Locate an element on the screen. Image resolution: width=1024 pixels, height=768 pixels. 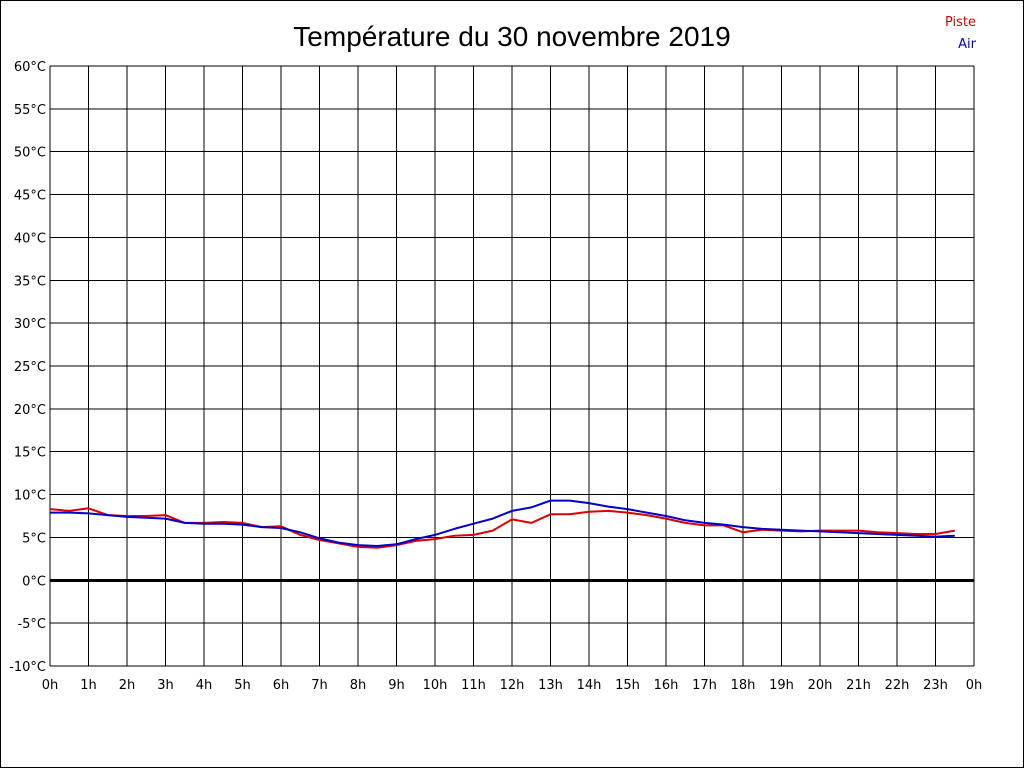
legend: Piste Air is located at coordinates (961, 33).